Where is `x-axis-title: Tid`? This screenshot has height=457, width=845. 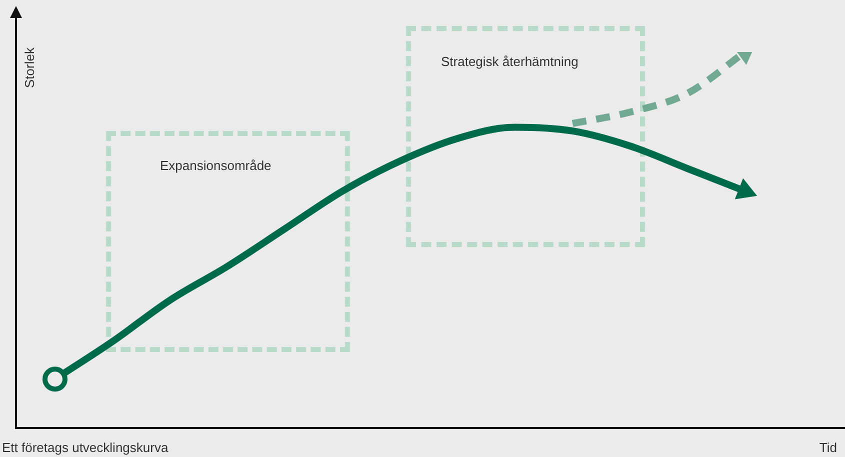
x-axis-title: Tid is located at coordinates (828, 447).